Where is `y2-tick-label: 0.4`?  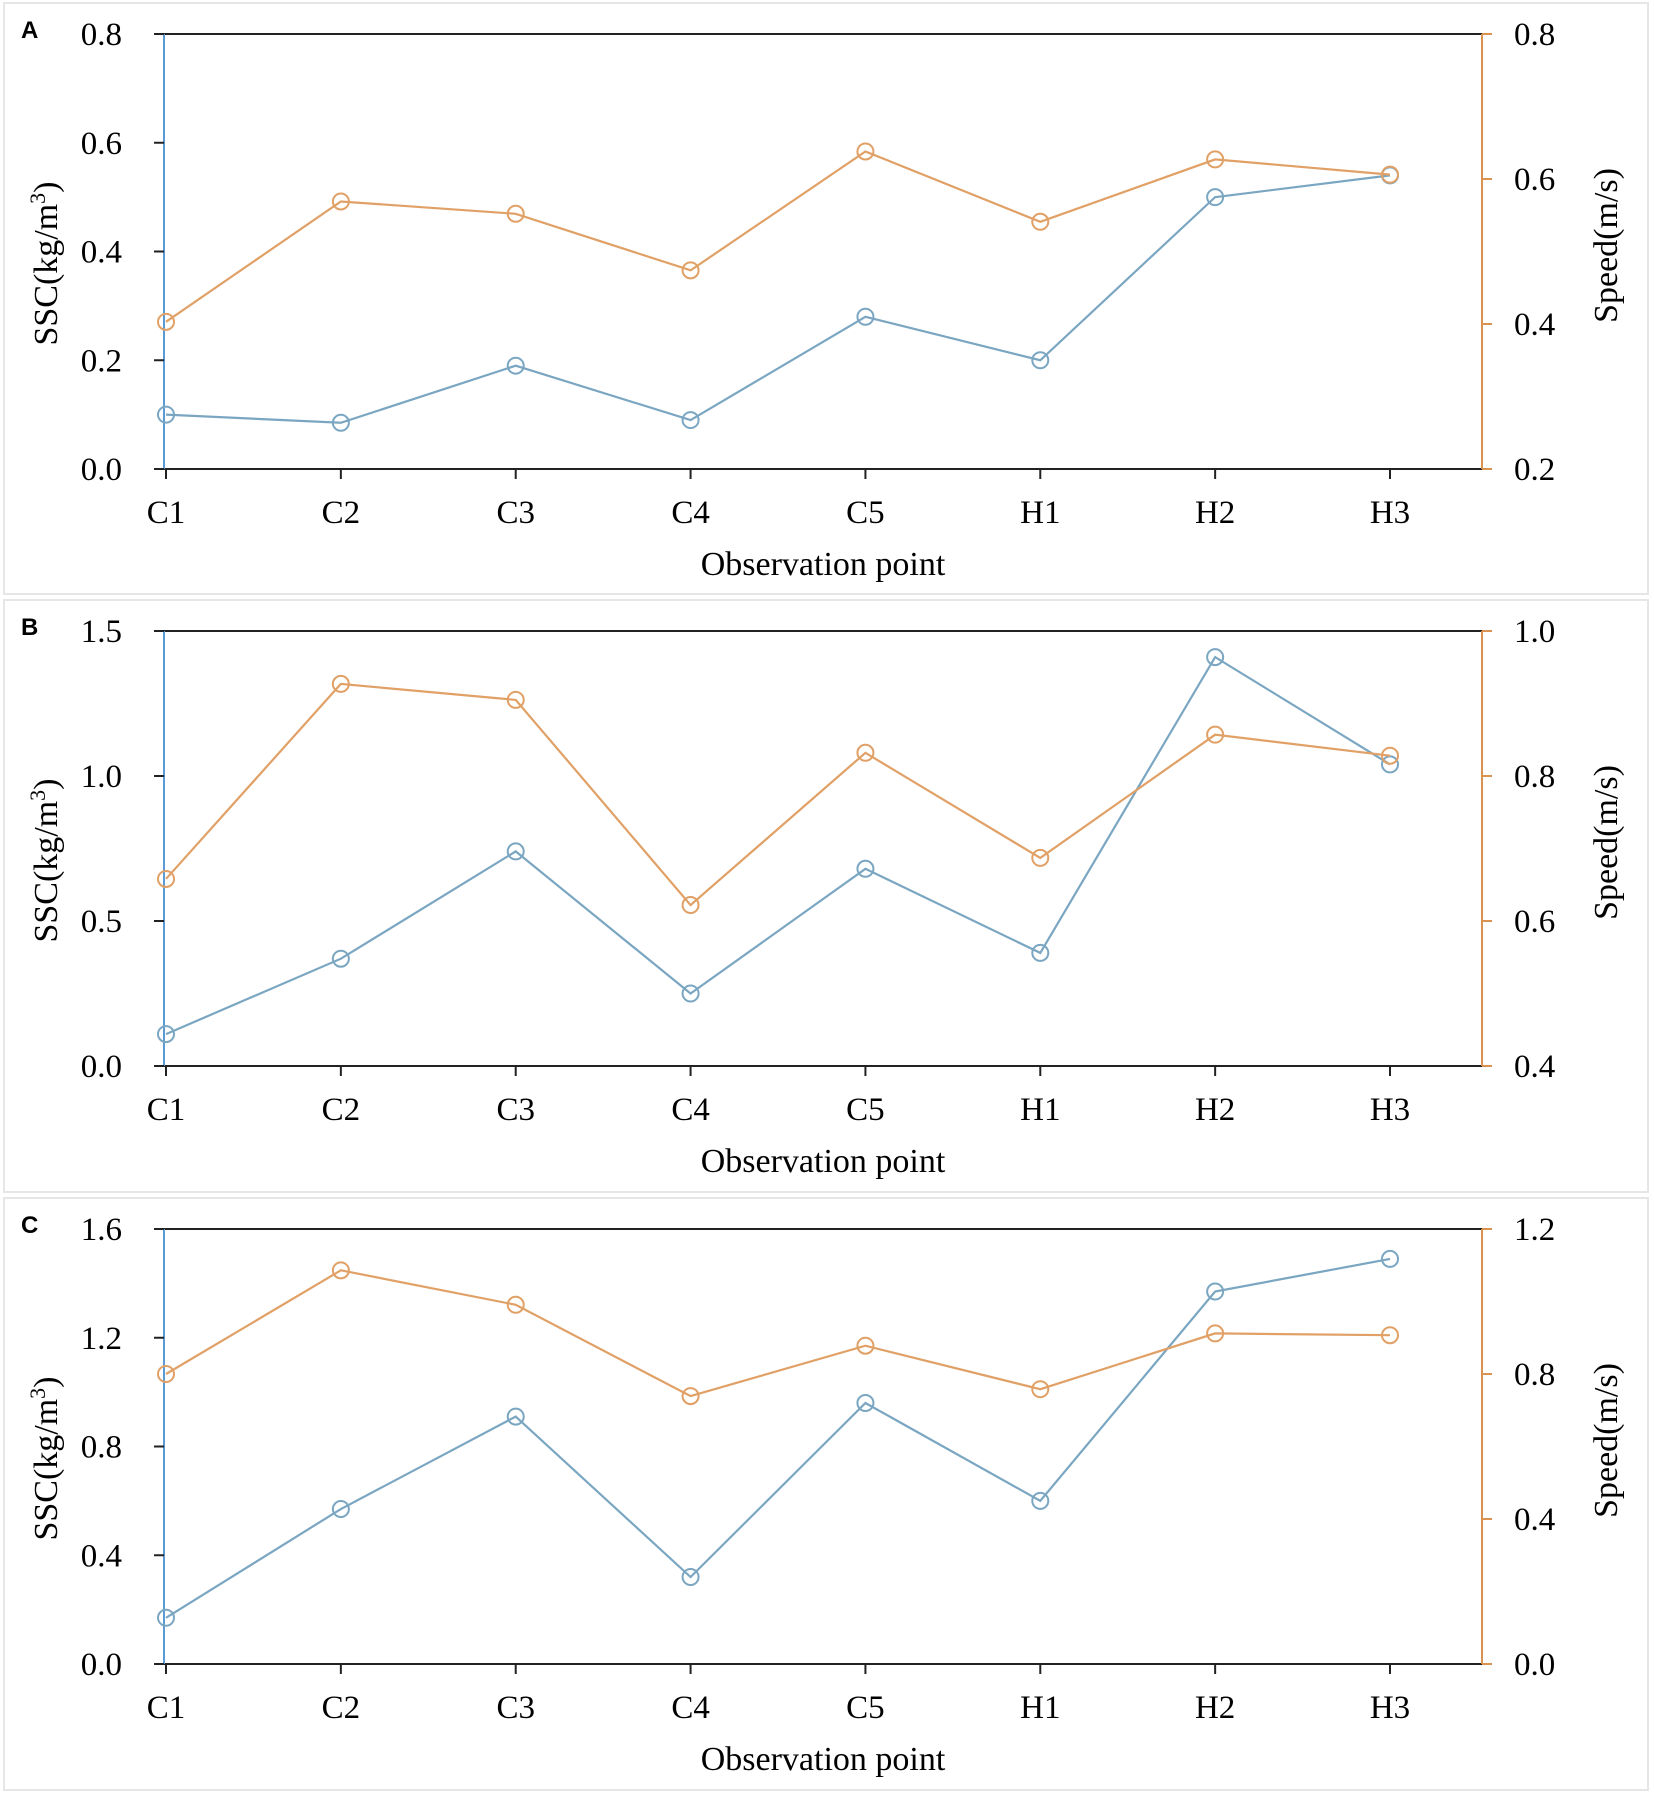
y2-tick-label: 0.4 is located at coordinates (1534, 1520).